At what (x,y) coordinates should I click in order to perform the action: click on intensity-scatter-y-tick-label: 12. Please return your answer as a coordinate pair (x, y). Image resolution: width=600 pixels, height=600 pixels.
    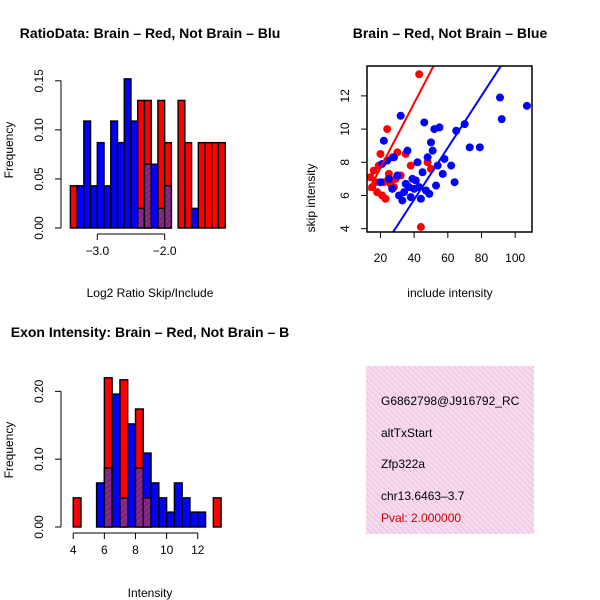
    Looking at the image, I should click on (345, 96).